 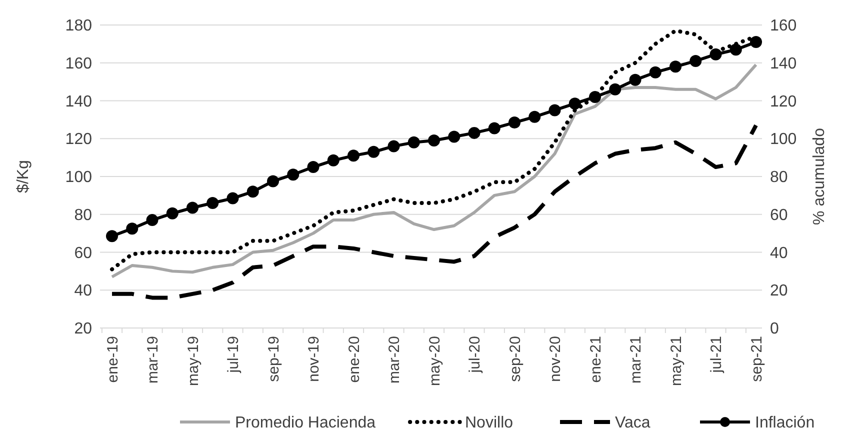 What do you see at coordinates (774, 329) in the screenshot?
I see `y2-tick-label: 0` at bounding box center [774, 329].